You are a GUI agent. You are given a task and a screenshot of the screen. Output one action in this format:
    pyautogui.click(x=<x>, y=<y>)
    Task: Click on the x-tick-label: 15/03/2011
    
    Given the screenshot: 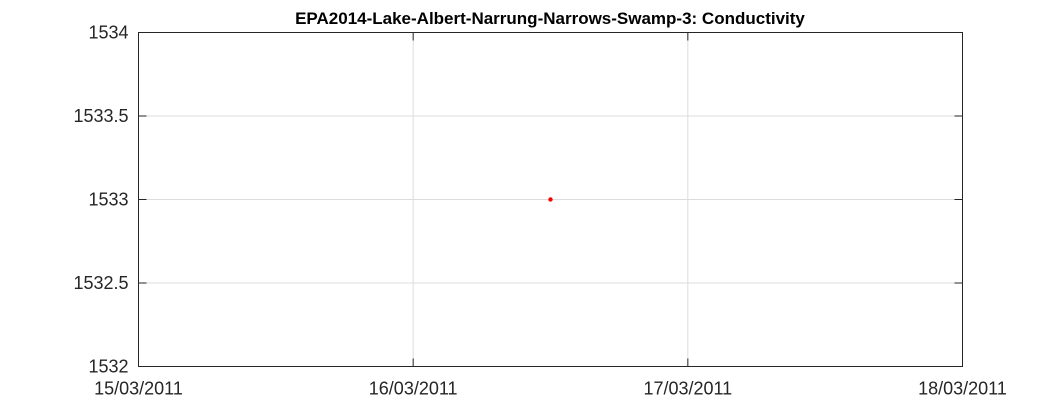 What is the action you would take?
    pyautogui.click(x=138, y=389)
    